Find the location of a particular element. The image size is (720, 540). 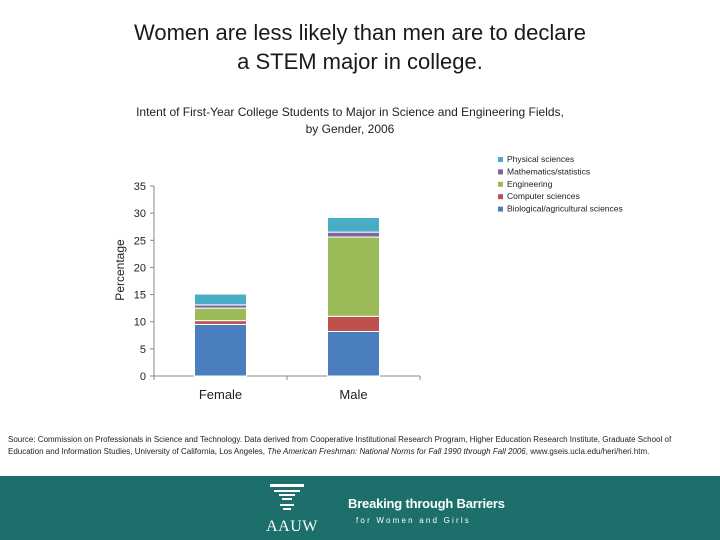

y-tick-label: 30 is located at coordinates (140, 214).